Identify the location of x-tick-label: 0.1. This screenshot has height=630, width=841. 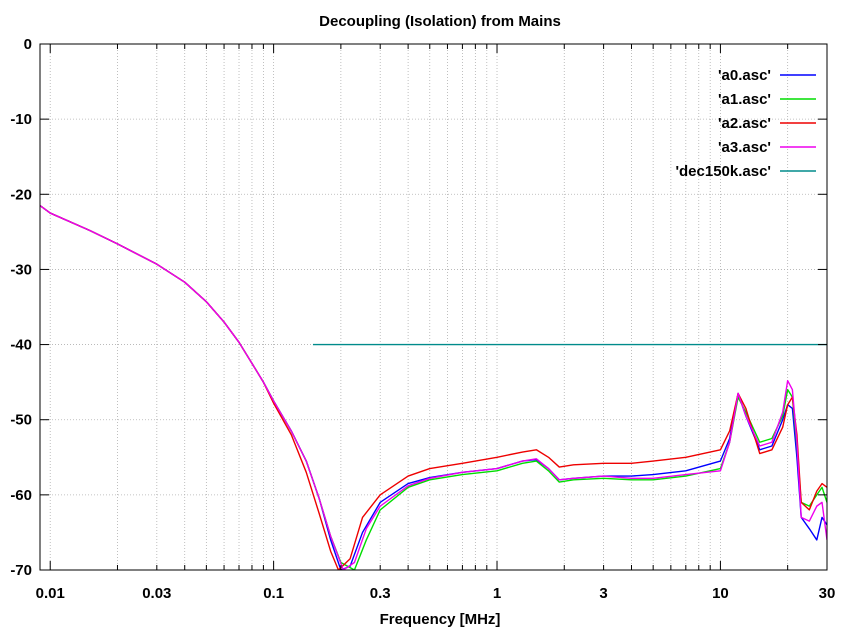
(273, 593).